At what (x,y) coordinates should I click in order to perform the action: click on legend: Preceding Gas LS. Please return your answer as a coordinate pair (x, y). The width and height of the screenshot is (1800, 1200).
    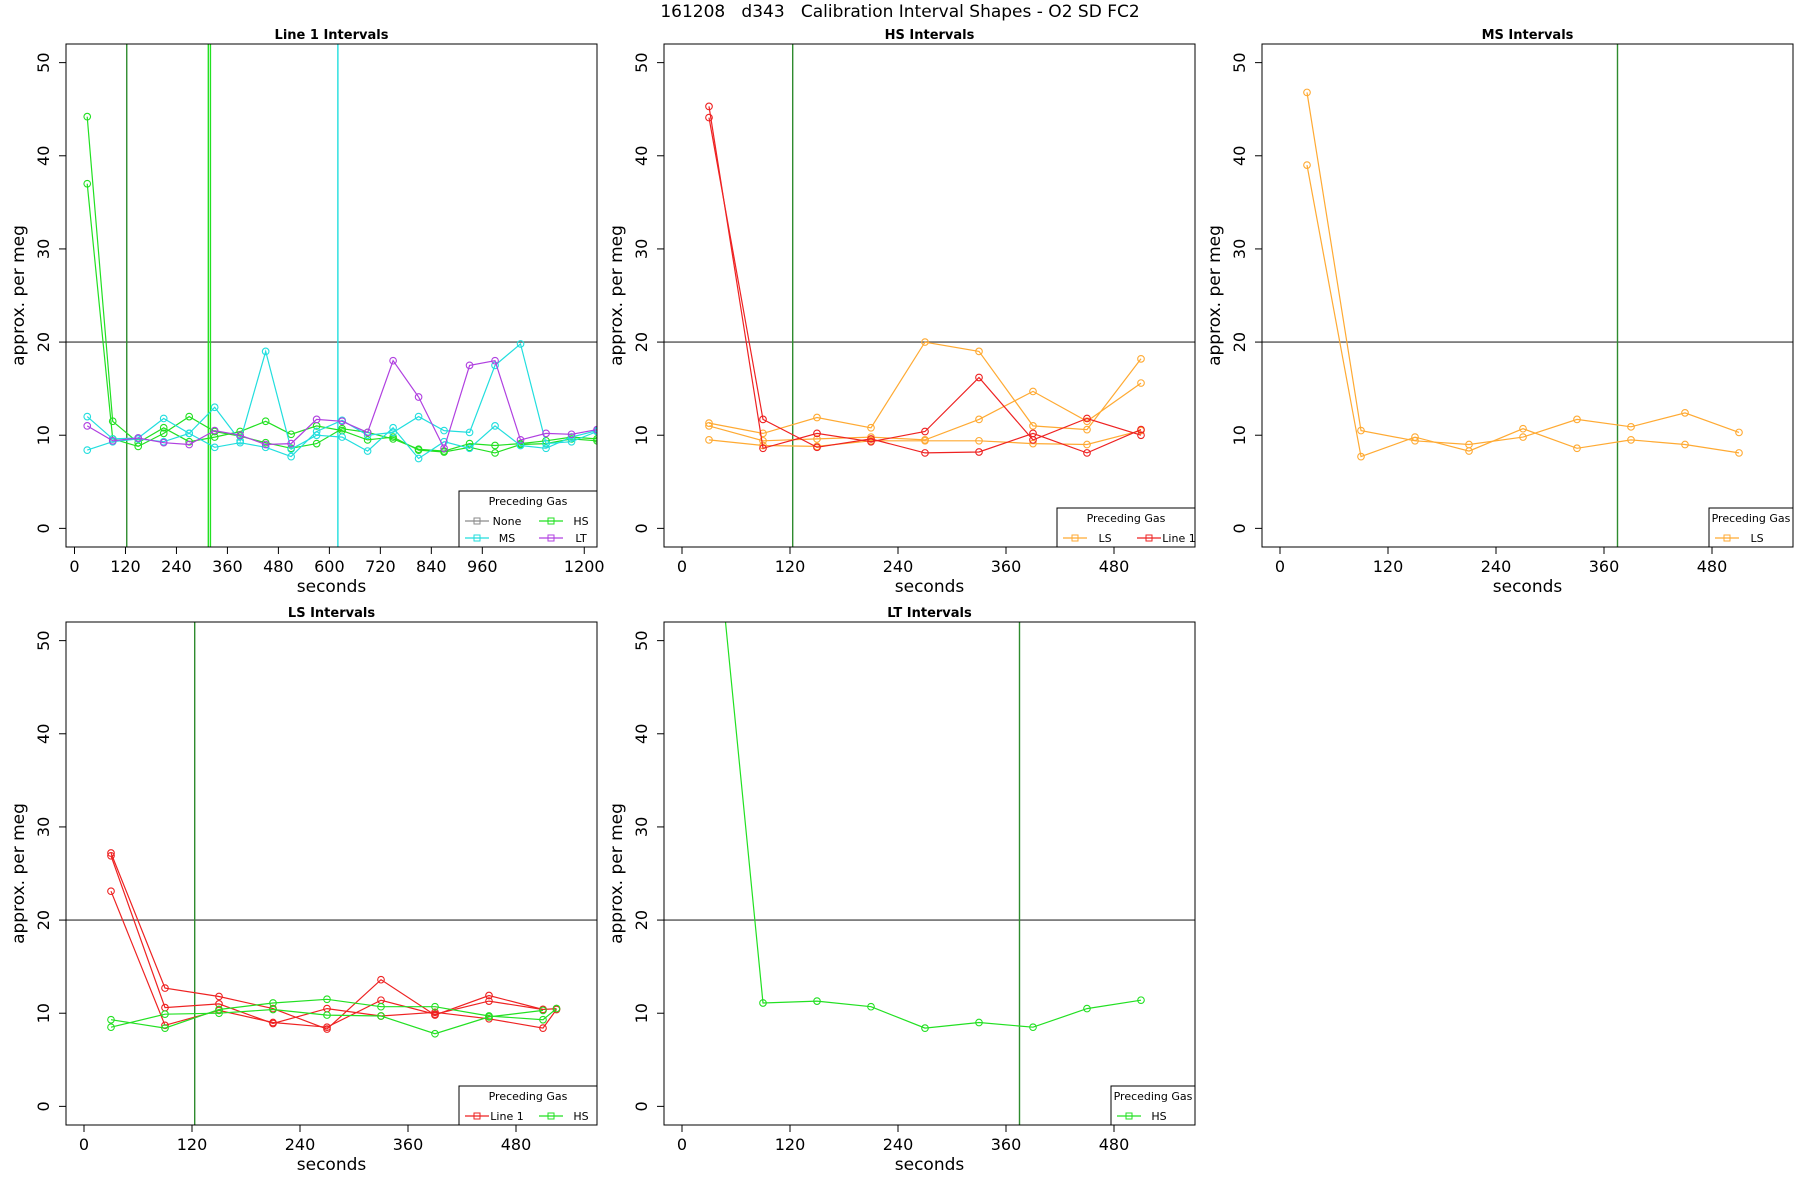
    Looking at the image, I should click on (1751, 527).